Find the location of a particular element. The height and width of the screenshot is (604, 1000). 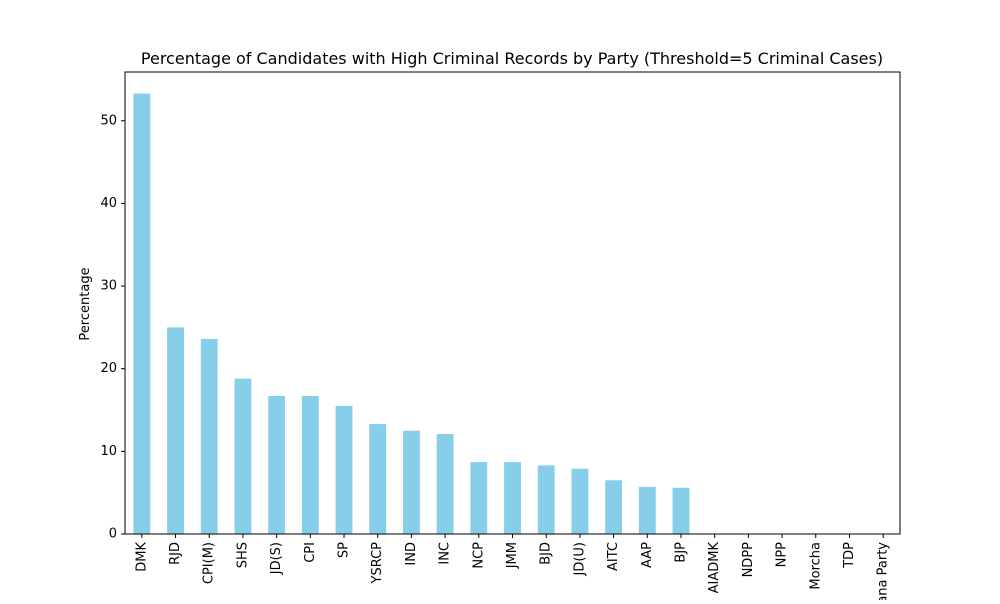

y-tick-label: 0 is located at coordinates (113, 534).